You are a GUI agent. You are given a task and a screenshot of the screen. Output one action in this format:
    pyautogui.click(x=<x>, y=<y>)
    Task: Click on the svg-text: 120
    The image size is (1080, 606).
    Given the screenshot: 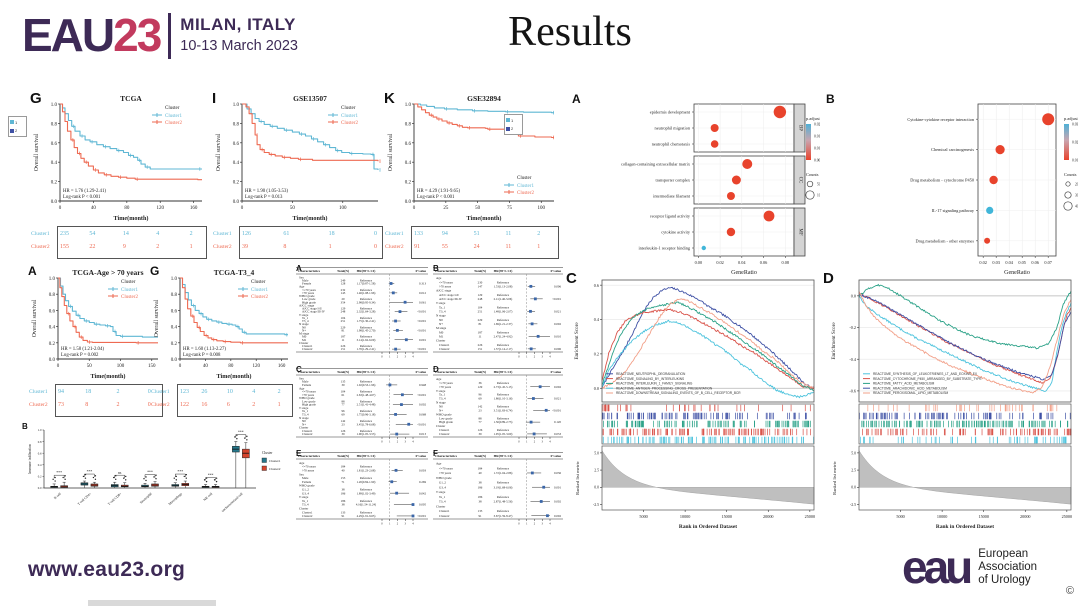 What is the action you would take?
    pyautogui.click(x=160, y=208)
    